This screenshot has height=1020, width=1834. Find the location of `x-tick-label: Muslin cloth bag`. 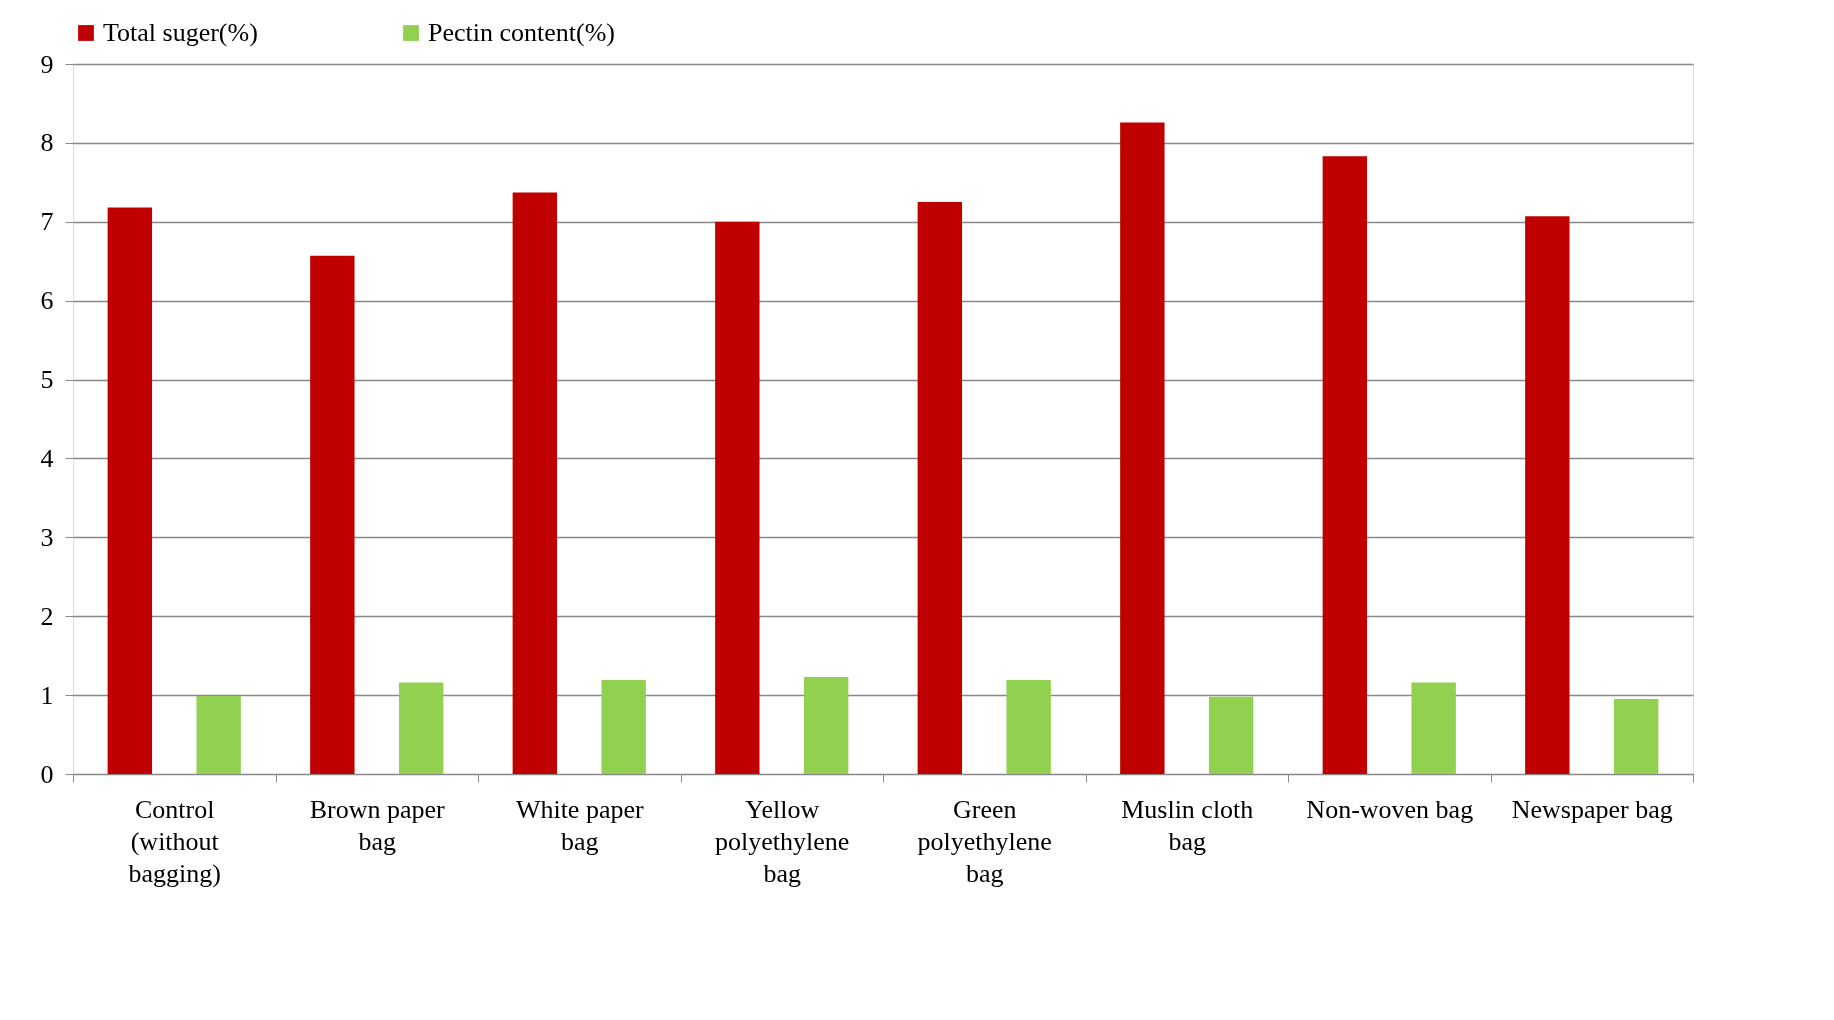

x-tick-label: Muslin cloth bag is located at coordinates (1187, 825).